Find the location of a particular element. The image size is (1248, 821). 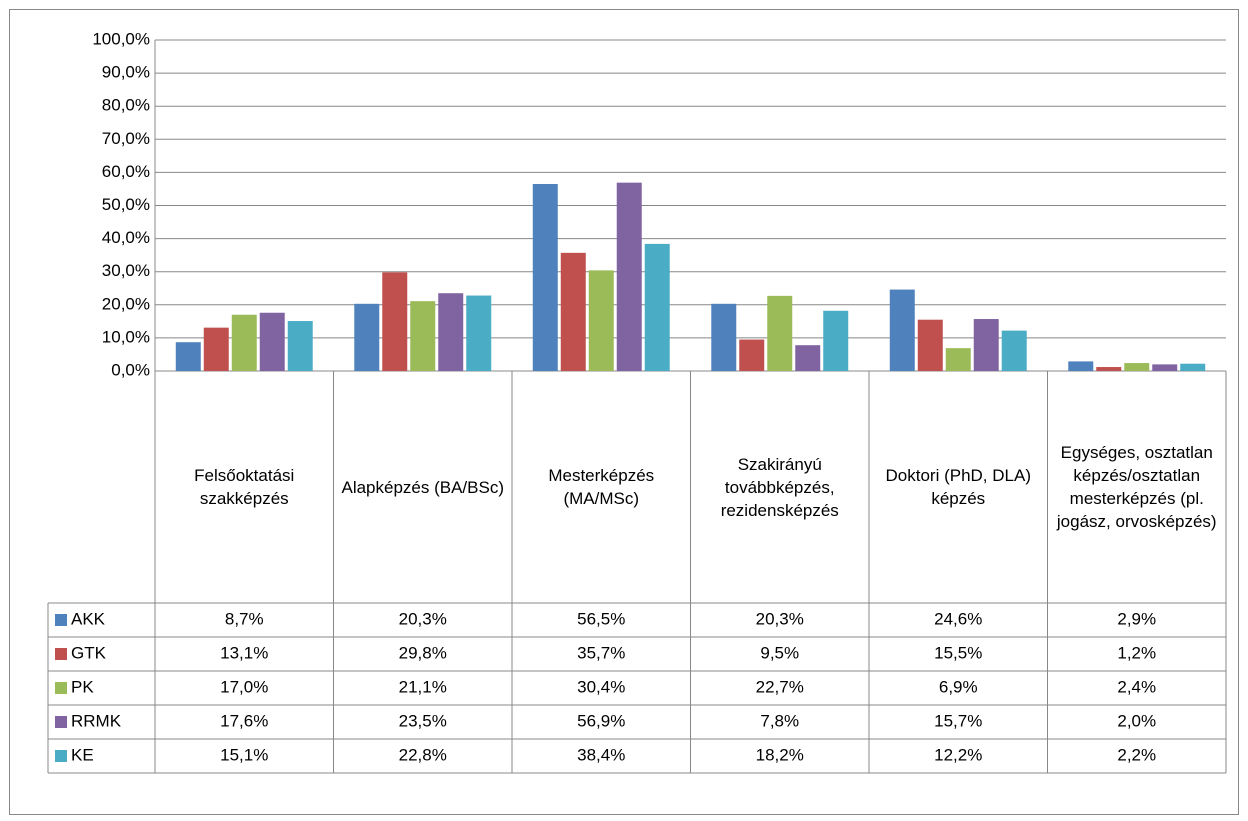

table-cell: 15,5% is located at coordinates (958, 652).